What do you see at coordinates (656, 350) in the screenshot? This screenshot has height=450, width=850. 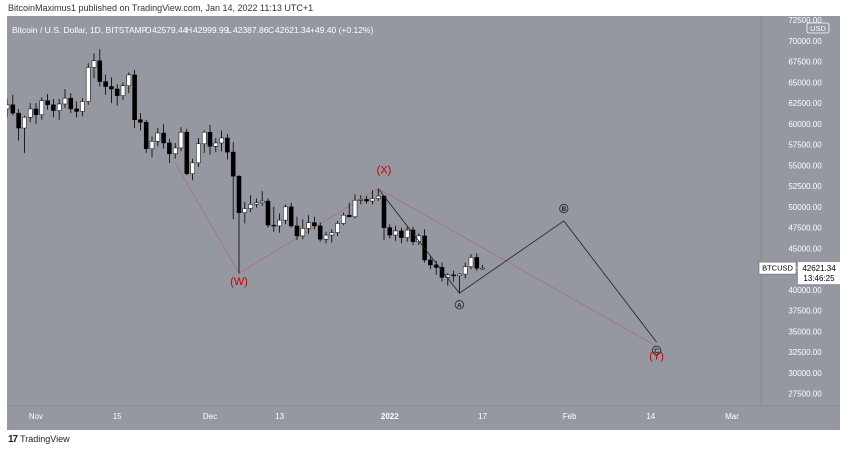 I see `circle-wave-label: C` at bounding box center [656, 350].